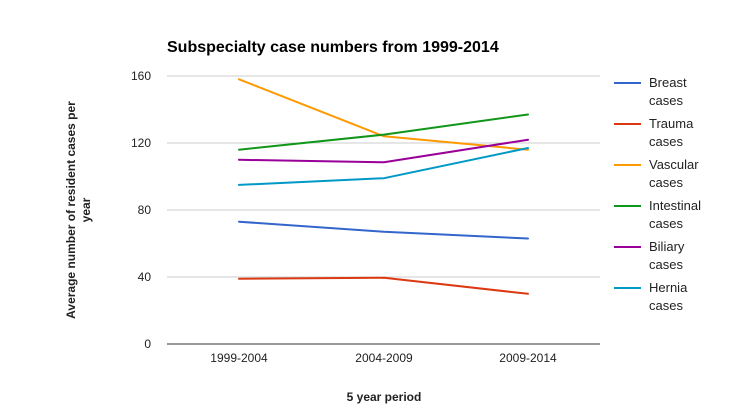 Image resolution: width=748 pixels, height=411 pixels. Describe the element at coordinates (528, 358) in the screenshot. I see `x-tick-label: 2009-2014` at that location.